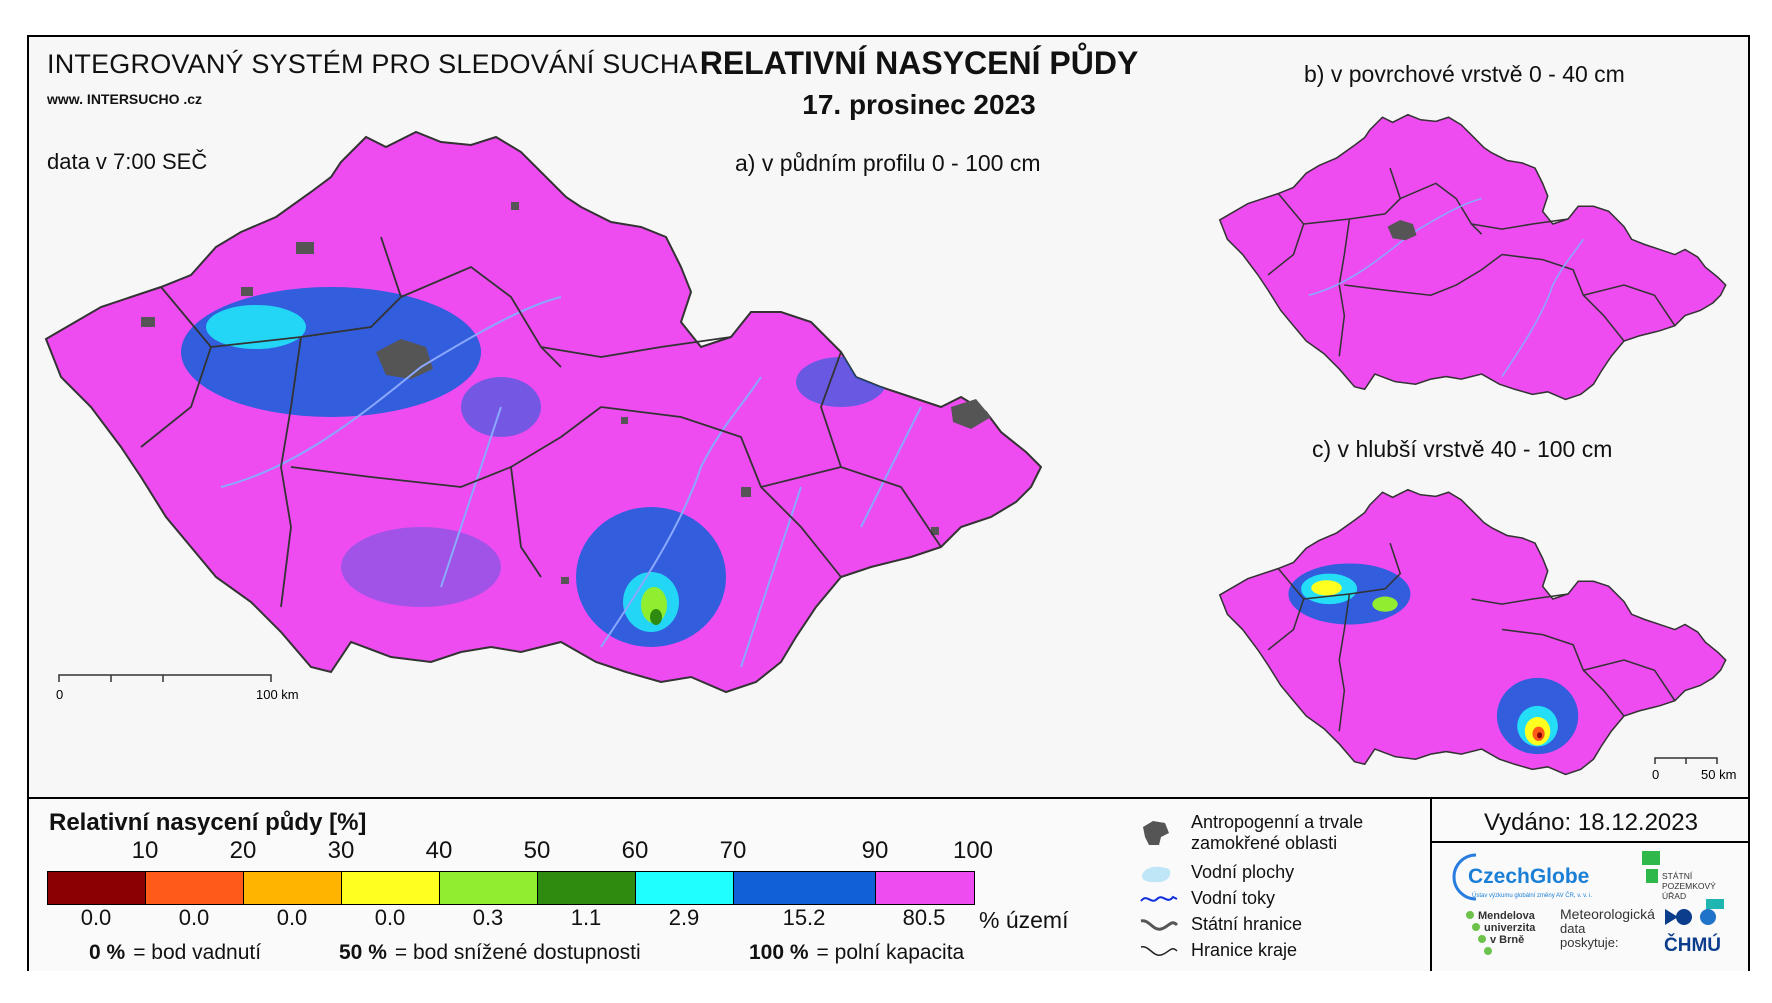 Image resolution: width=1772 pixels, height=1003 pixels. Describe the element at coordinates (1689, 886) in the screenshot. I see `svg-text: POZEMKOVÝ` at that location.